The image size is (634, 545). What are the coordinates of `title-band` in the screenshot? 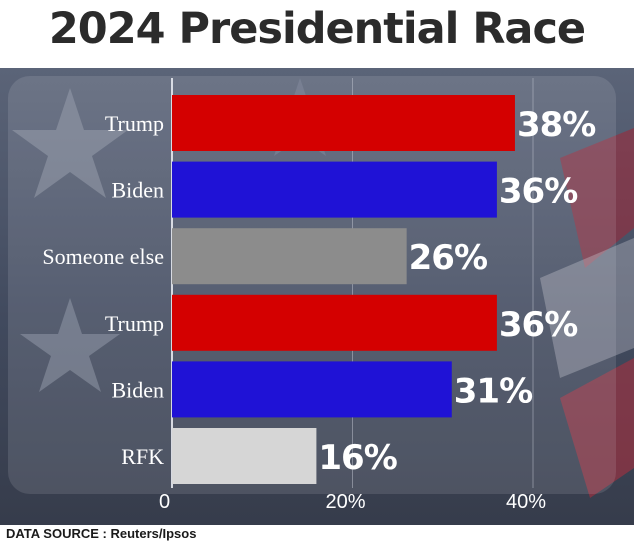 It's located at (317, 34).